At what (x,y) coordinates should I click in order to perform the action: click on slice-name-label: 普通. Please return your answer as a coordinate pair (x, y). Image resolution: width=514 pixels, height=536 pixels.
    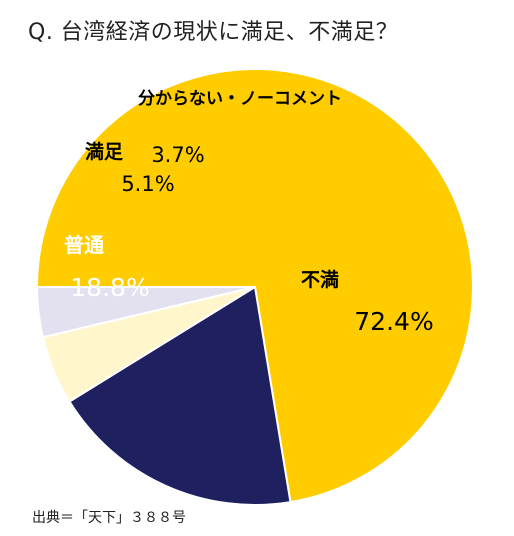
    Looking at the image, I should click on (84, 245).